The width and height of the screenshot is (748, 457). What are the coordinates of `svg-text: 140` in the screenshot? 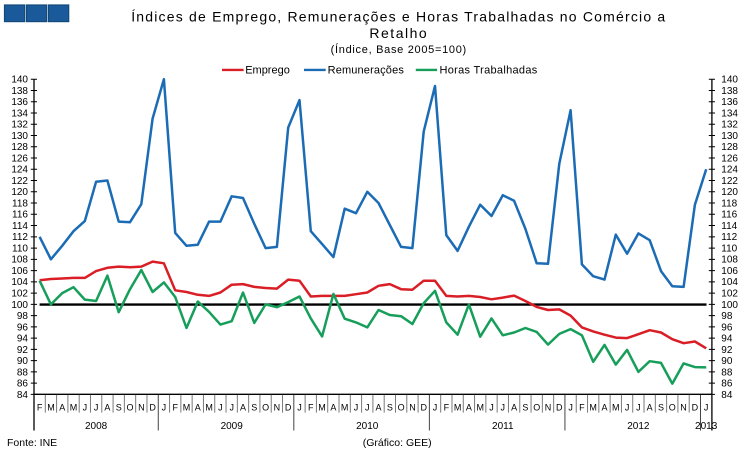 It's located at (19, 80).